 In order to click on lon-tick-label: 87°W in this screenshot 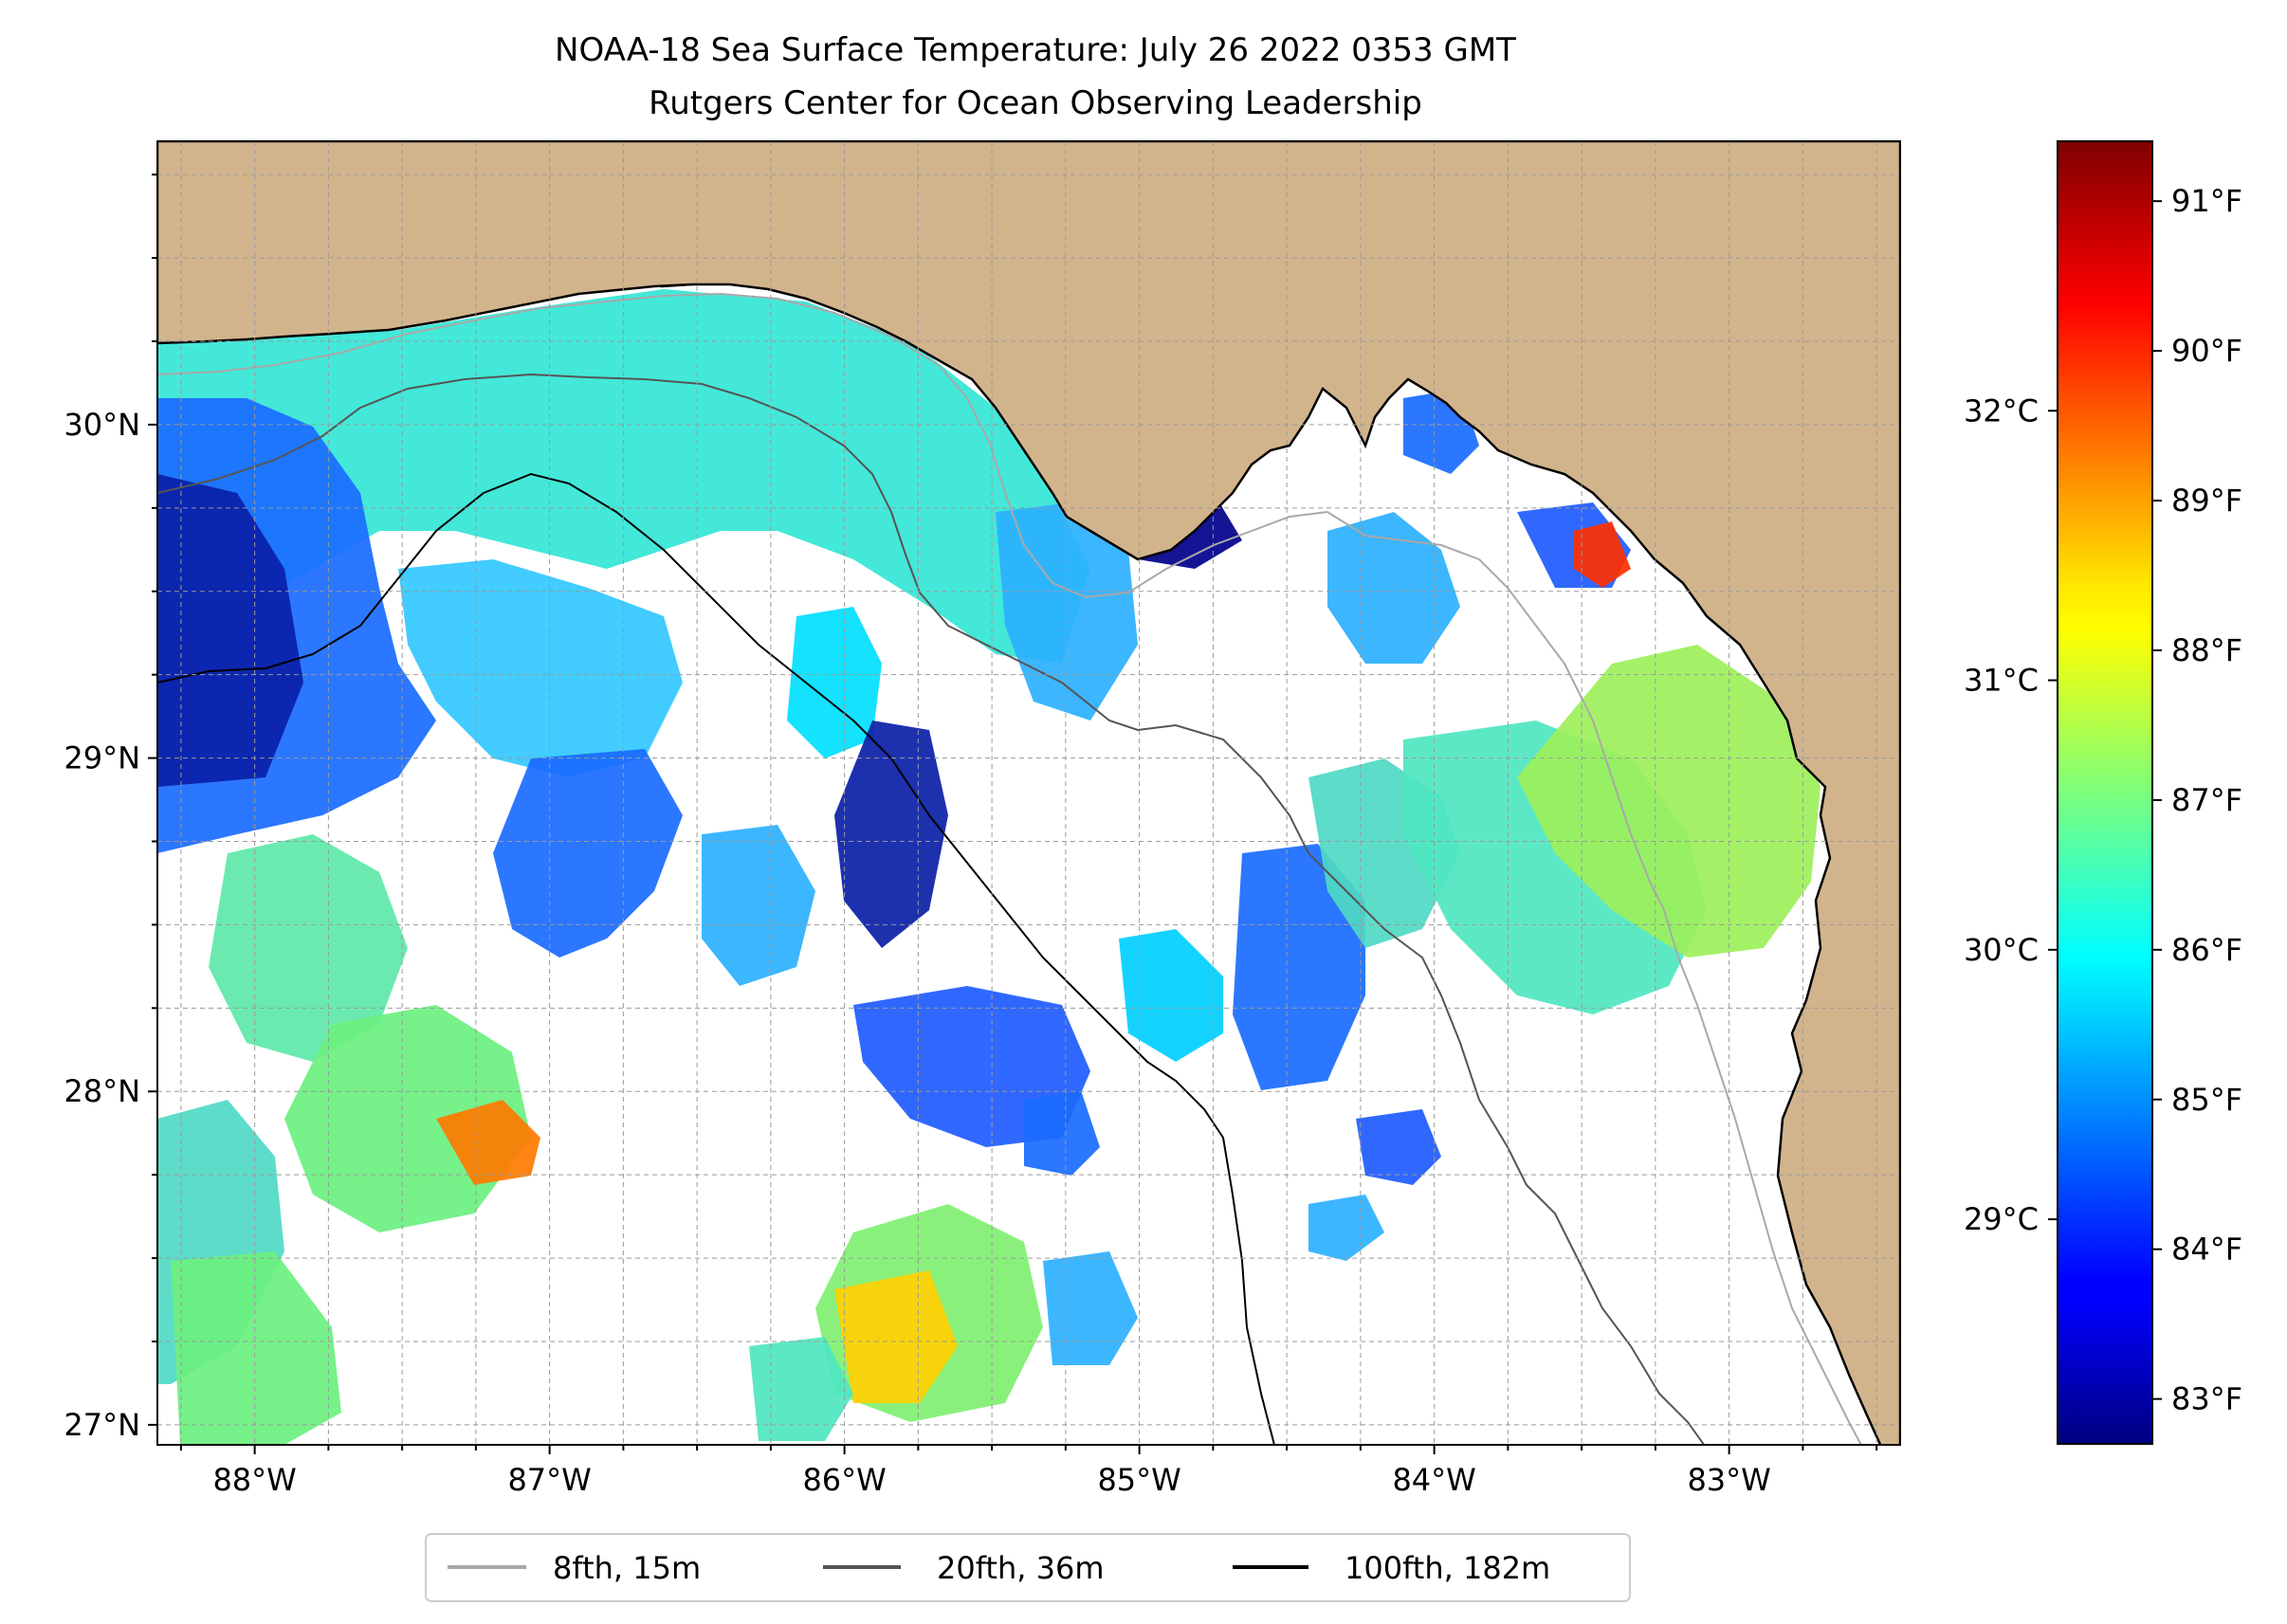, I will do `click(549, 1480)`.